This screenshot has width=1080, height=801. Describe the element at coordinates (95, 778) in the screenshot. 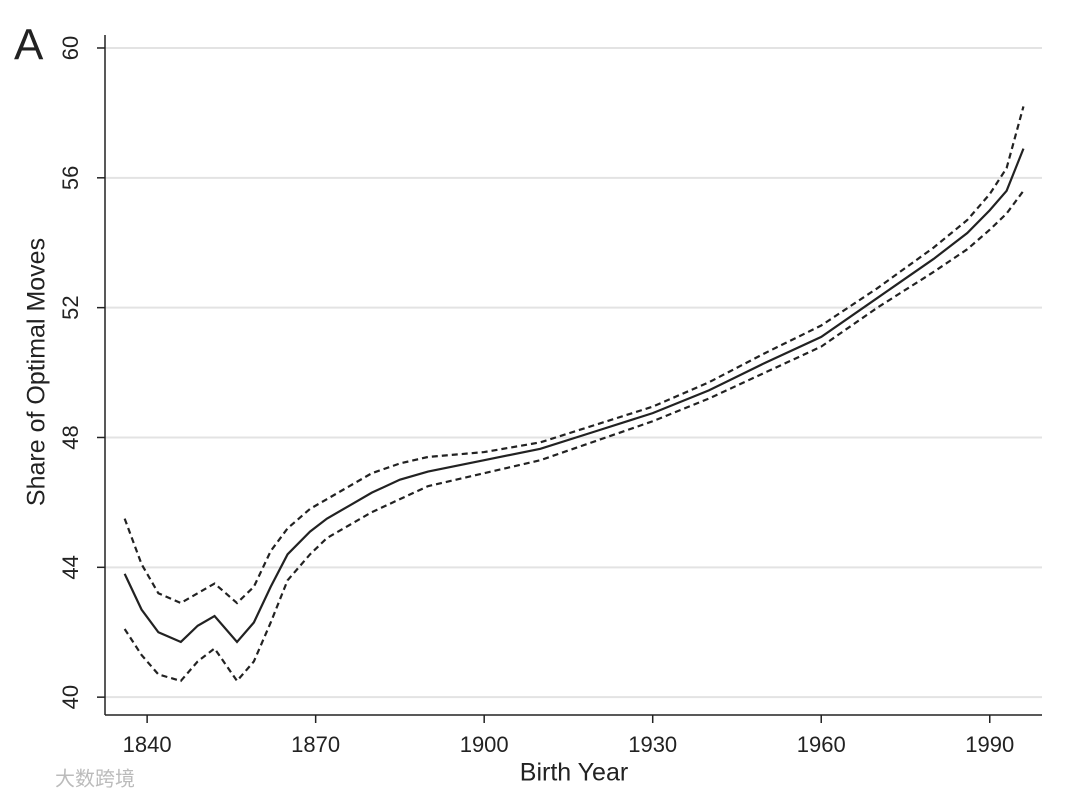

I see `watermark: 大数跨境` at that location.